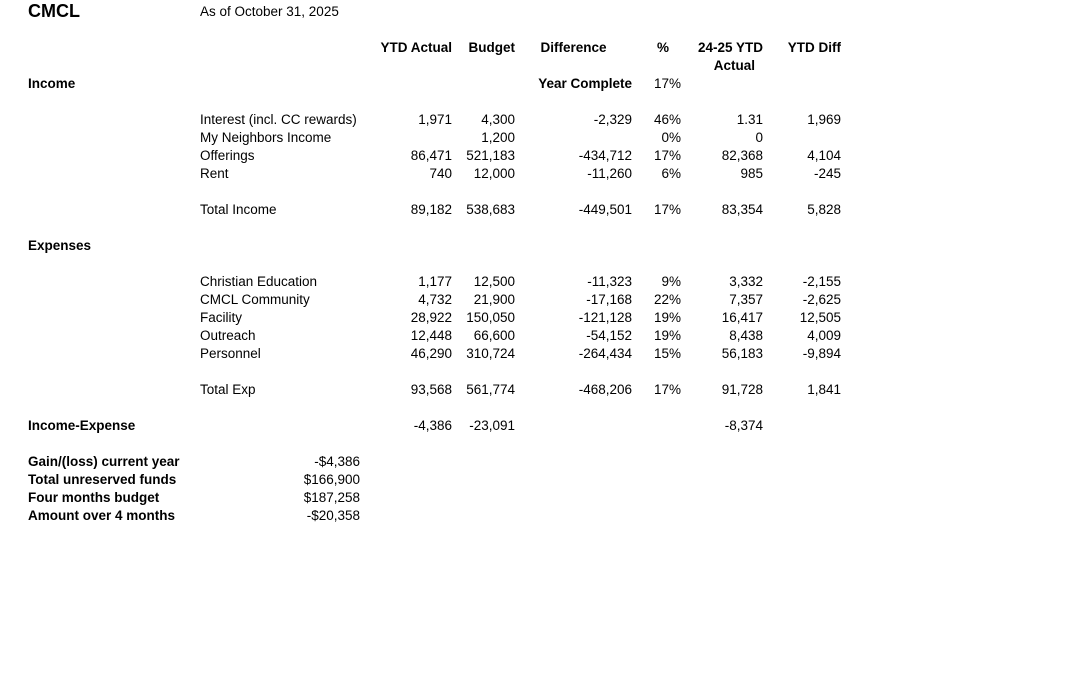 The width and height of the screenshot is (1080, 677). Describe the element at coordinates (102, 479) in the screenshot. I see `summary-label: Total unreserved funds` at that location.